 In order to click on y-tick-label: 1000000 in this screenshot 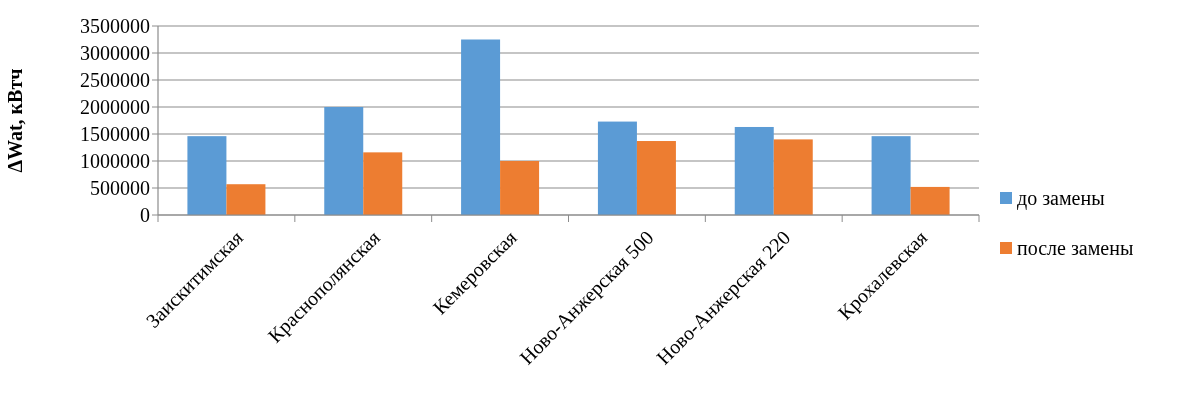, I will do `click(115, 161)`.